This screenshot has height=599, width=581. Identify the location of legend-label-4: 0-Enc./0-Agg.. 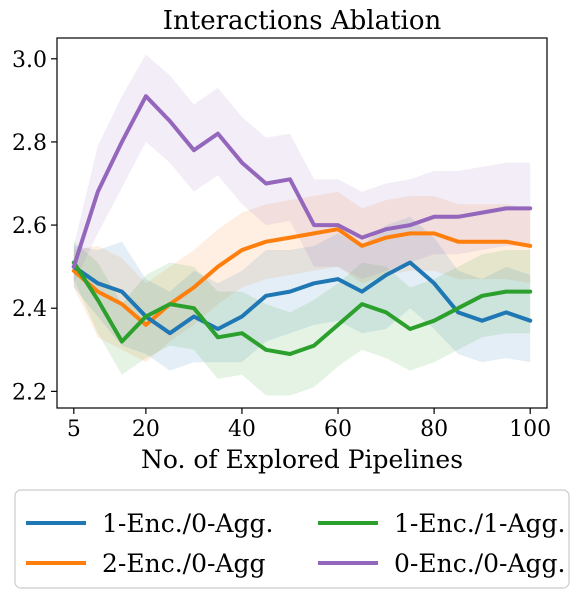
(479, 563).